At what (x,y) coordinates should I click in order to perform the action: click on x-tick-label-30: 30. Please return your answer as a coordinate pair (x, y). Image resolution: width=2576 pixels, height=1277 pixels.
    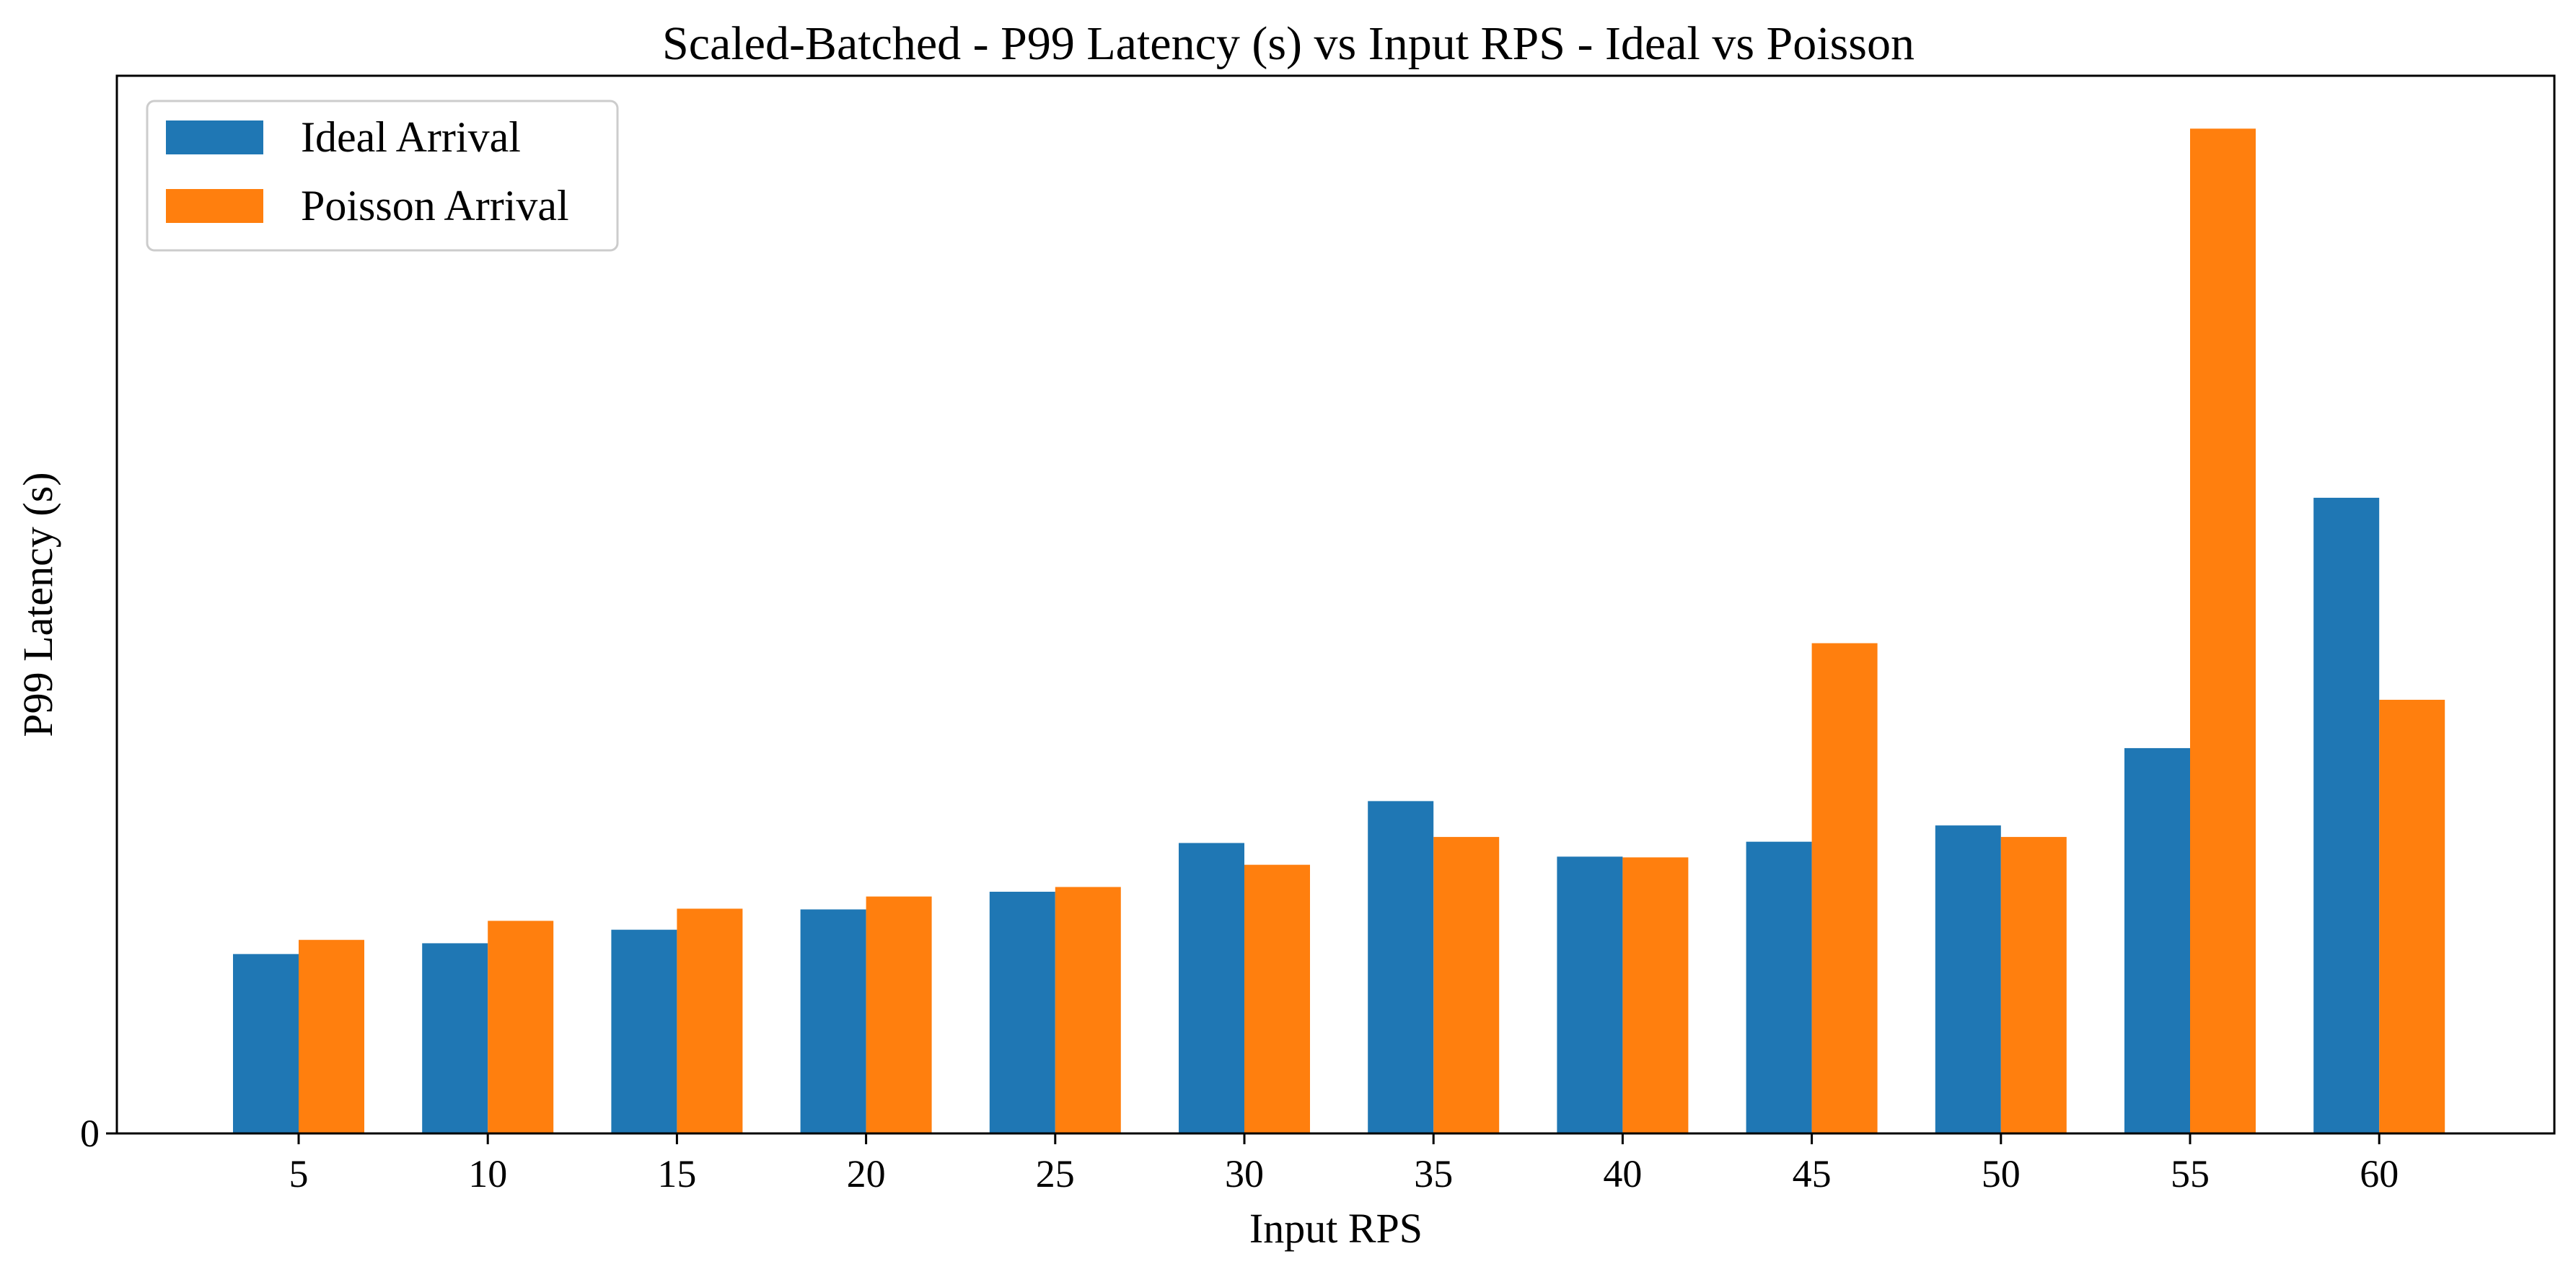
    Looking at the image, I should click on (1244, 1173).